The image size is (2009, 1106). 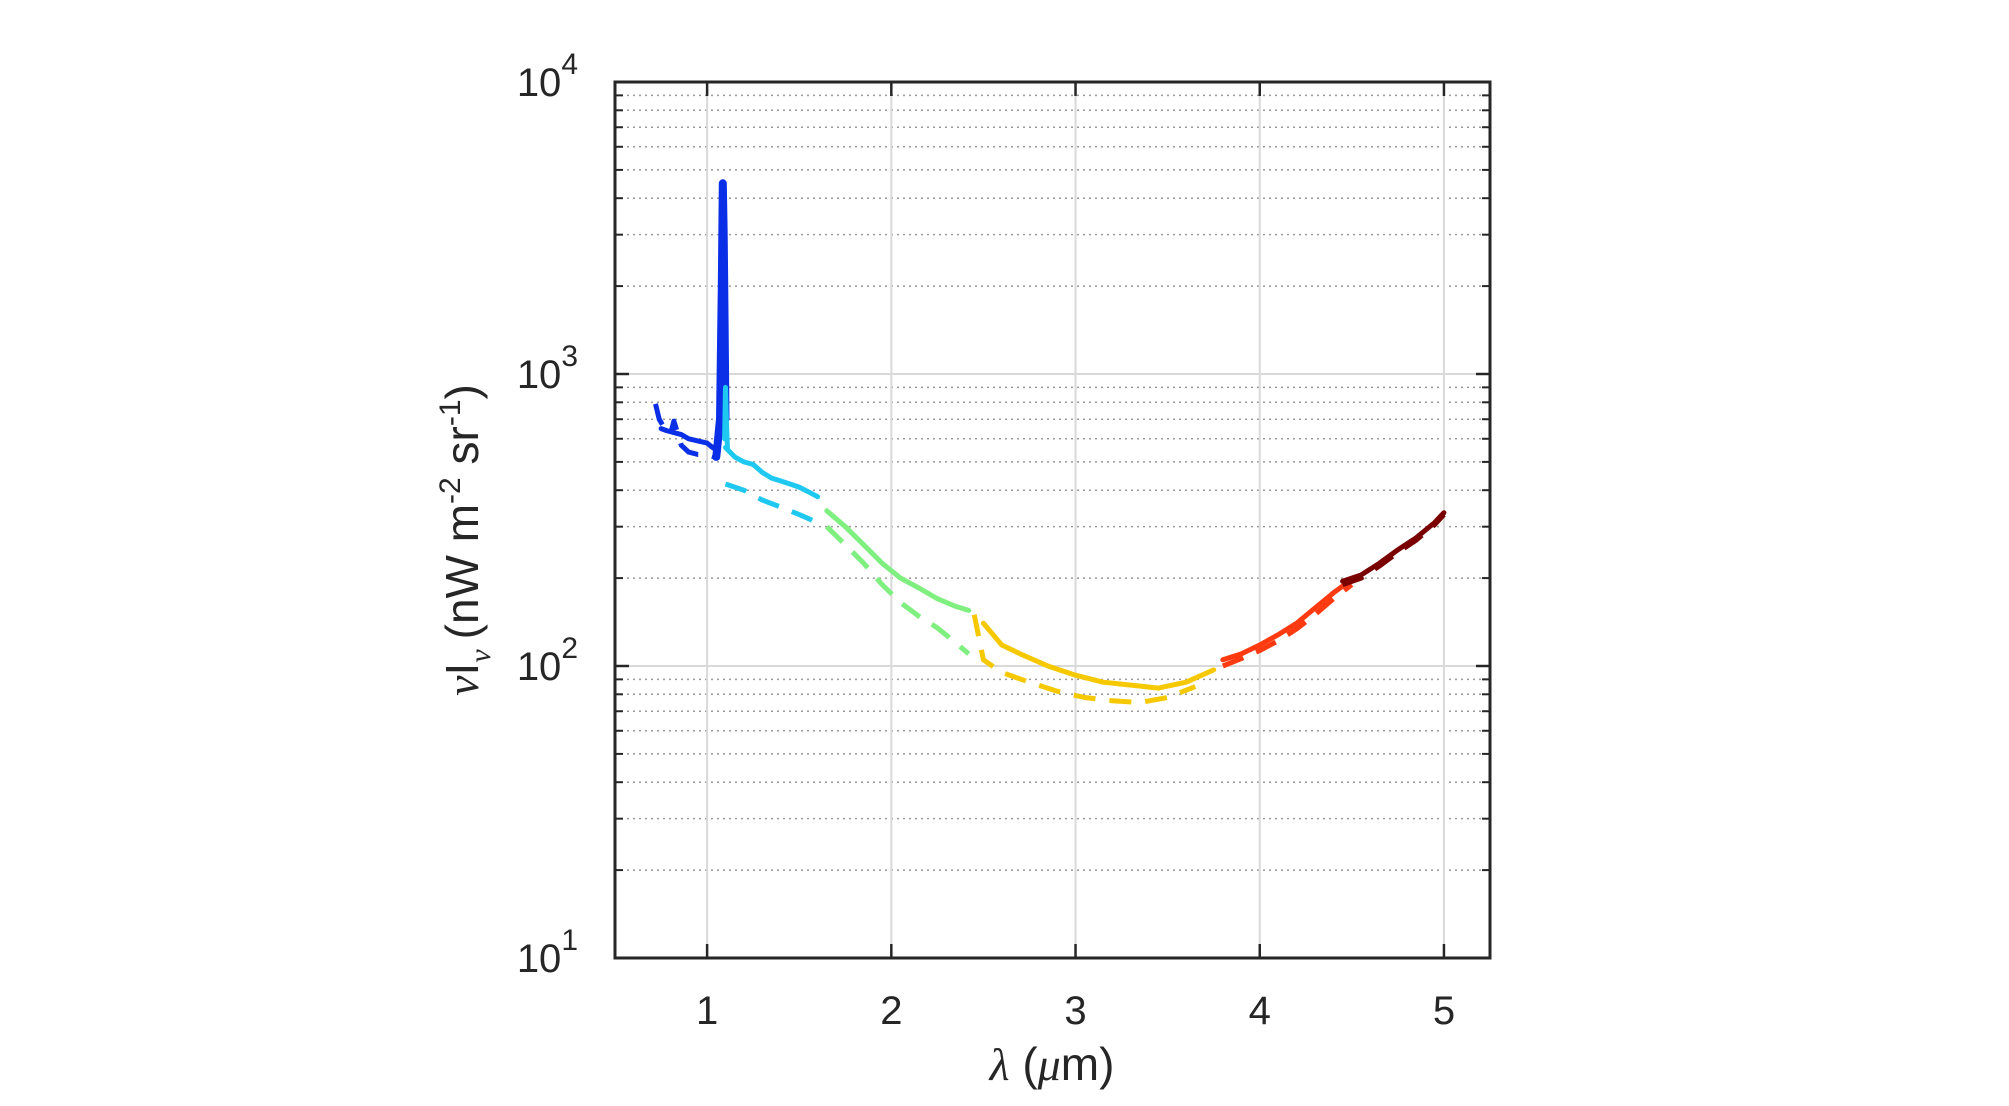 I want to click on y-tick-label: 10⁴, so click(x=547, y=76).